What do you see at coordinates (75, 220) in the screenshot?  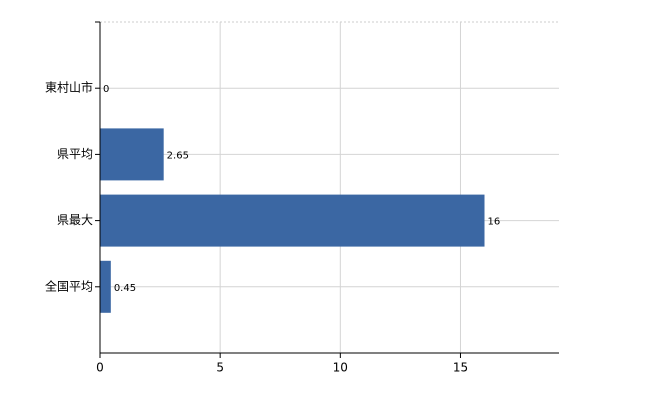 I see `y-tick-label: 県最大` at bounding box center [75, 220].